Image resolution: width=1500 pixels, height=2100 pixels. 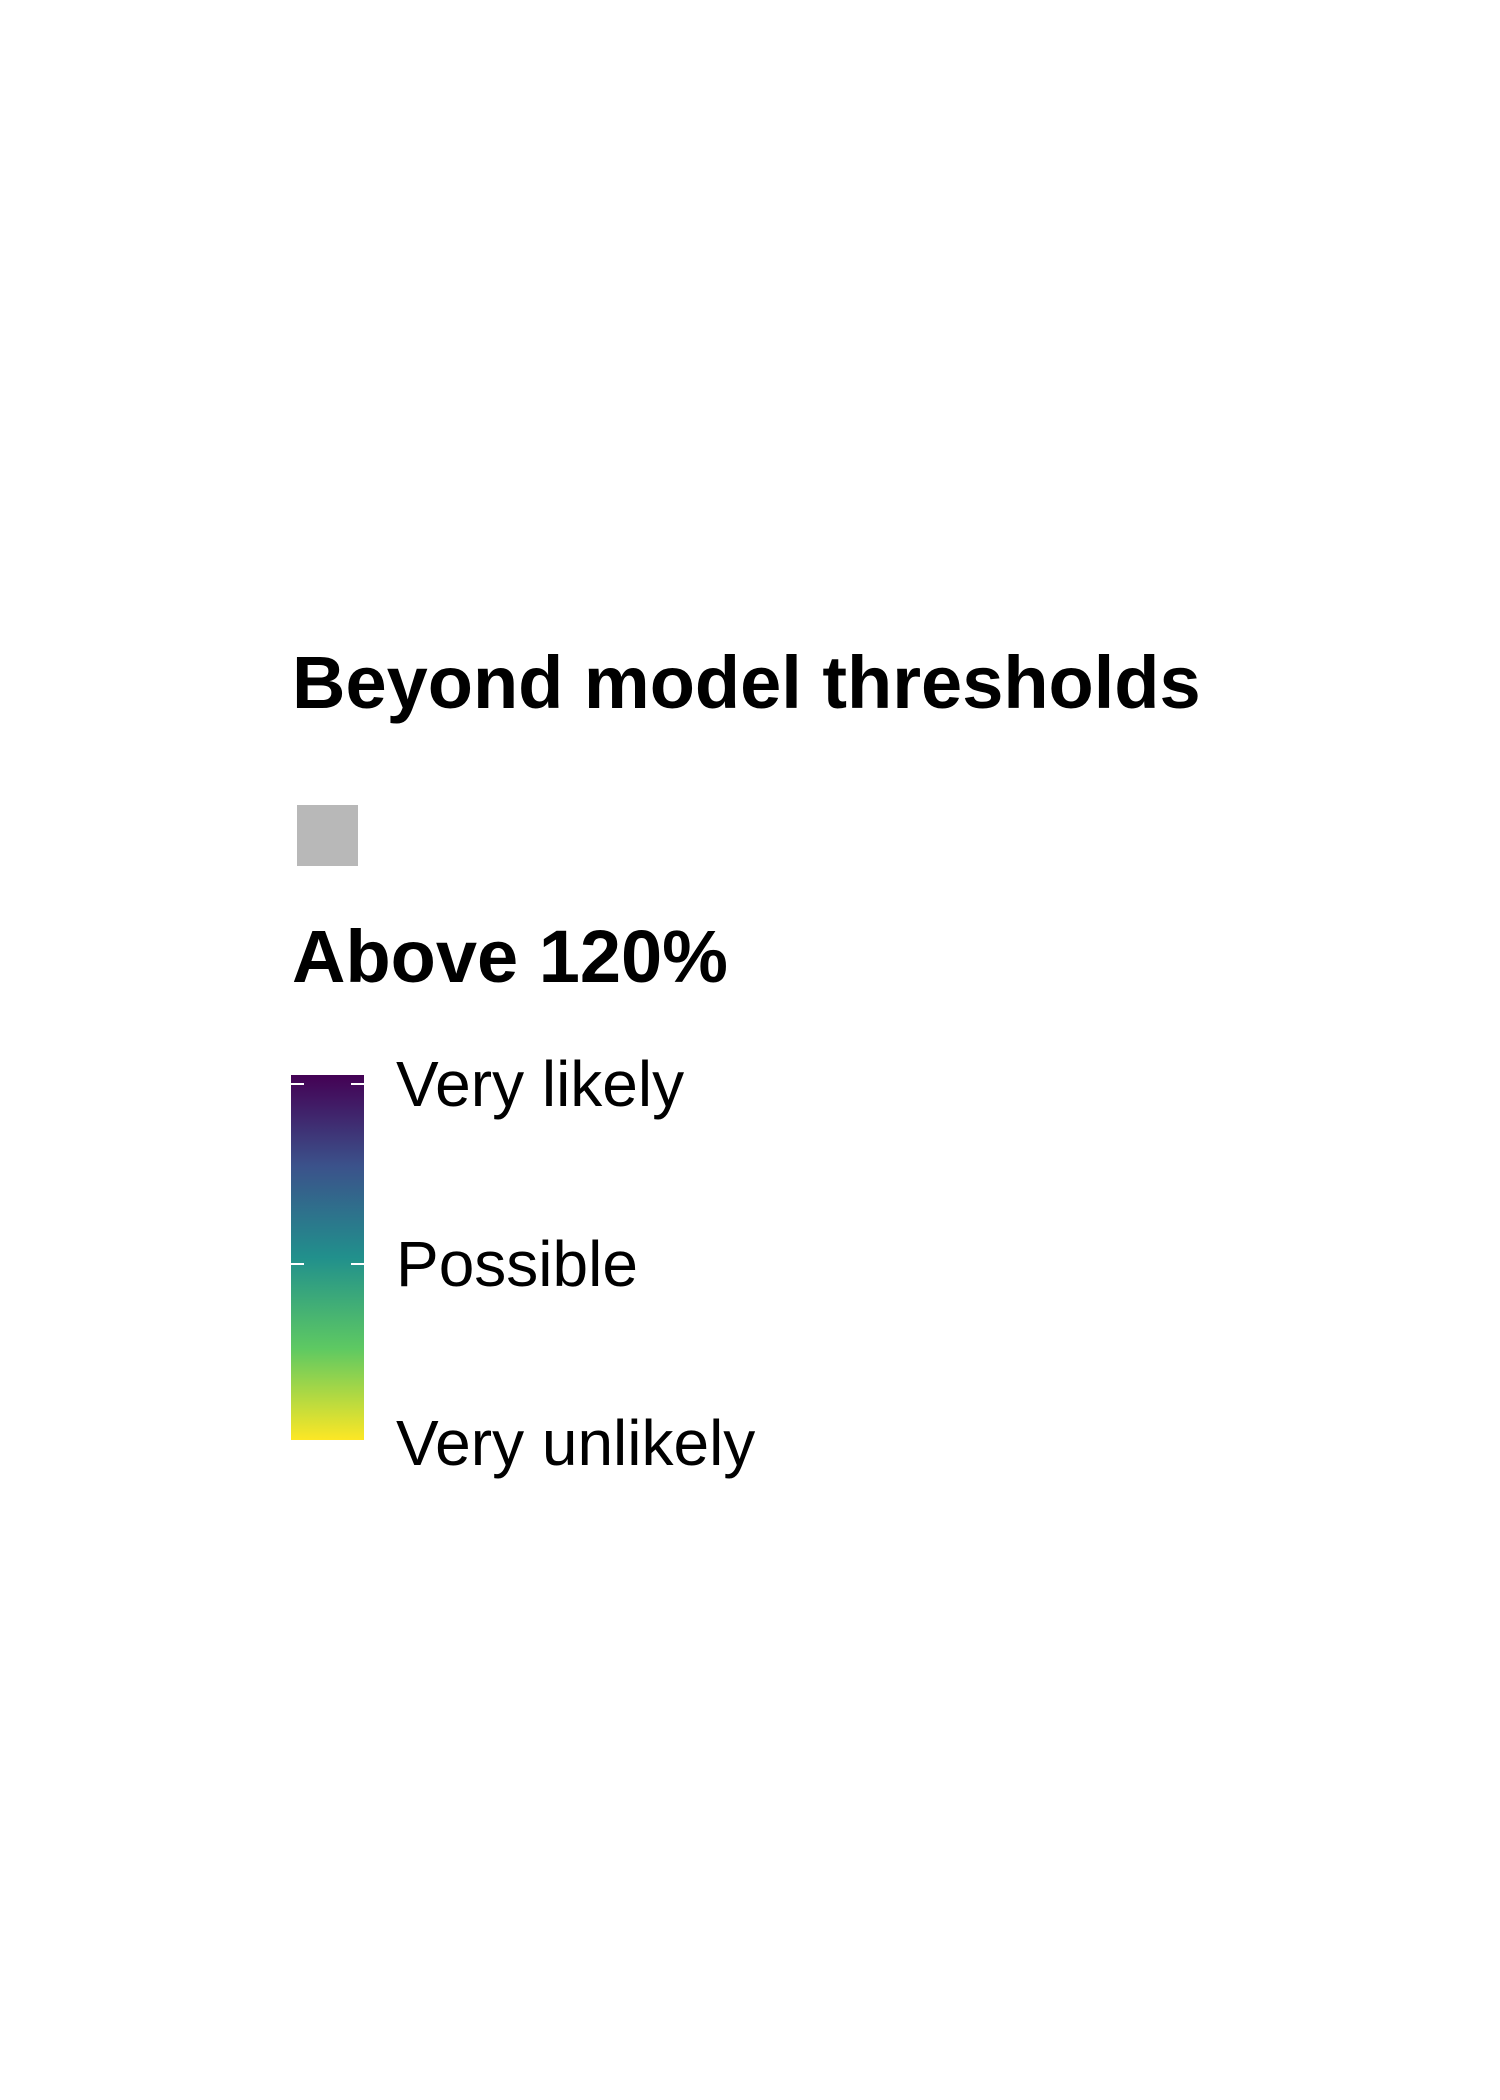 What do you see at coordinates (327, 835) in the screenshot?
I see `legend-swatch-beyond-thresholds` at bounding box center [327, 835].